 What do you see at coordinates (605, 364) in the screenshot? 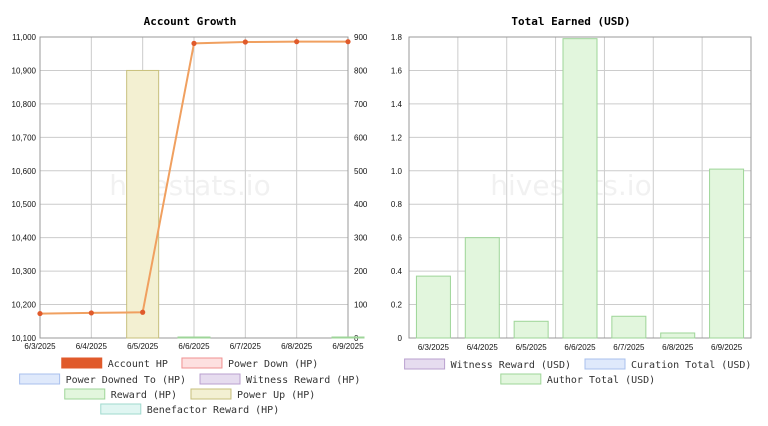
I see `legend-swatch-curation-total-usd` at bounding box center [605, 364].